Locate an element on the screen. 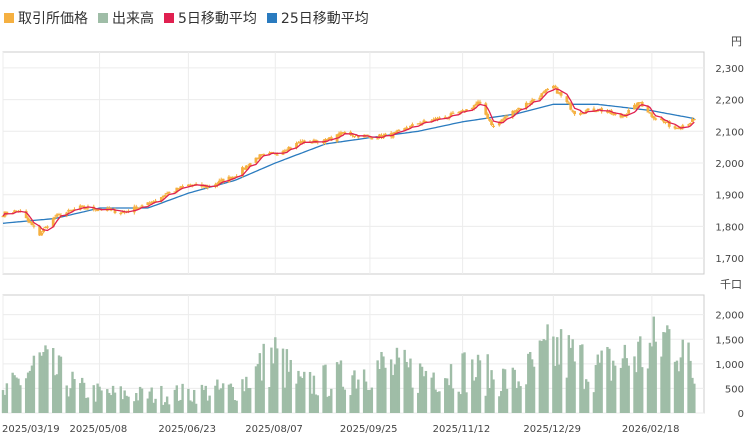 The width and height of the screenshot is (748, 438). volume-tick-label: 1,000 is located at coordinates (729, 365).